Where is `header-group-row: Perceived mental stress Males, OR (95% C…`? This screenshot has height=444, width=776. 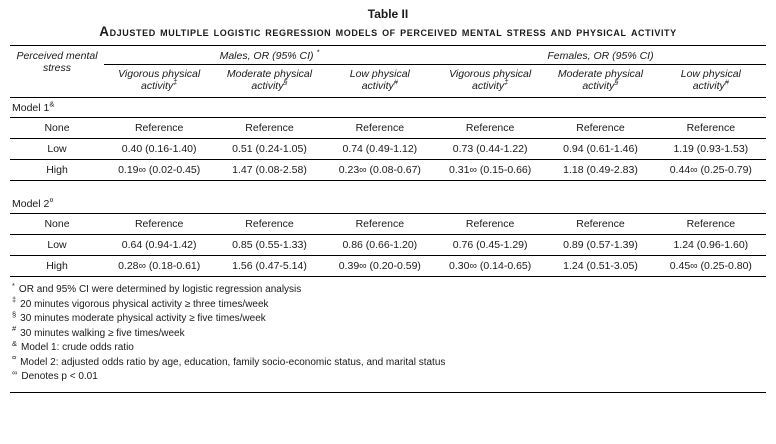 header-group-row: Perceived mental stress Males, OR (95% C… is located at coordinates (388, 71).